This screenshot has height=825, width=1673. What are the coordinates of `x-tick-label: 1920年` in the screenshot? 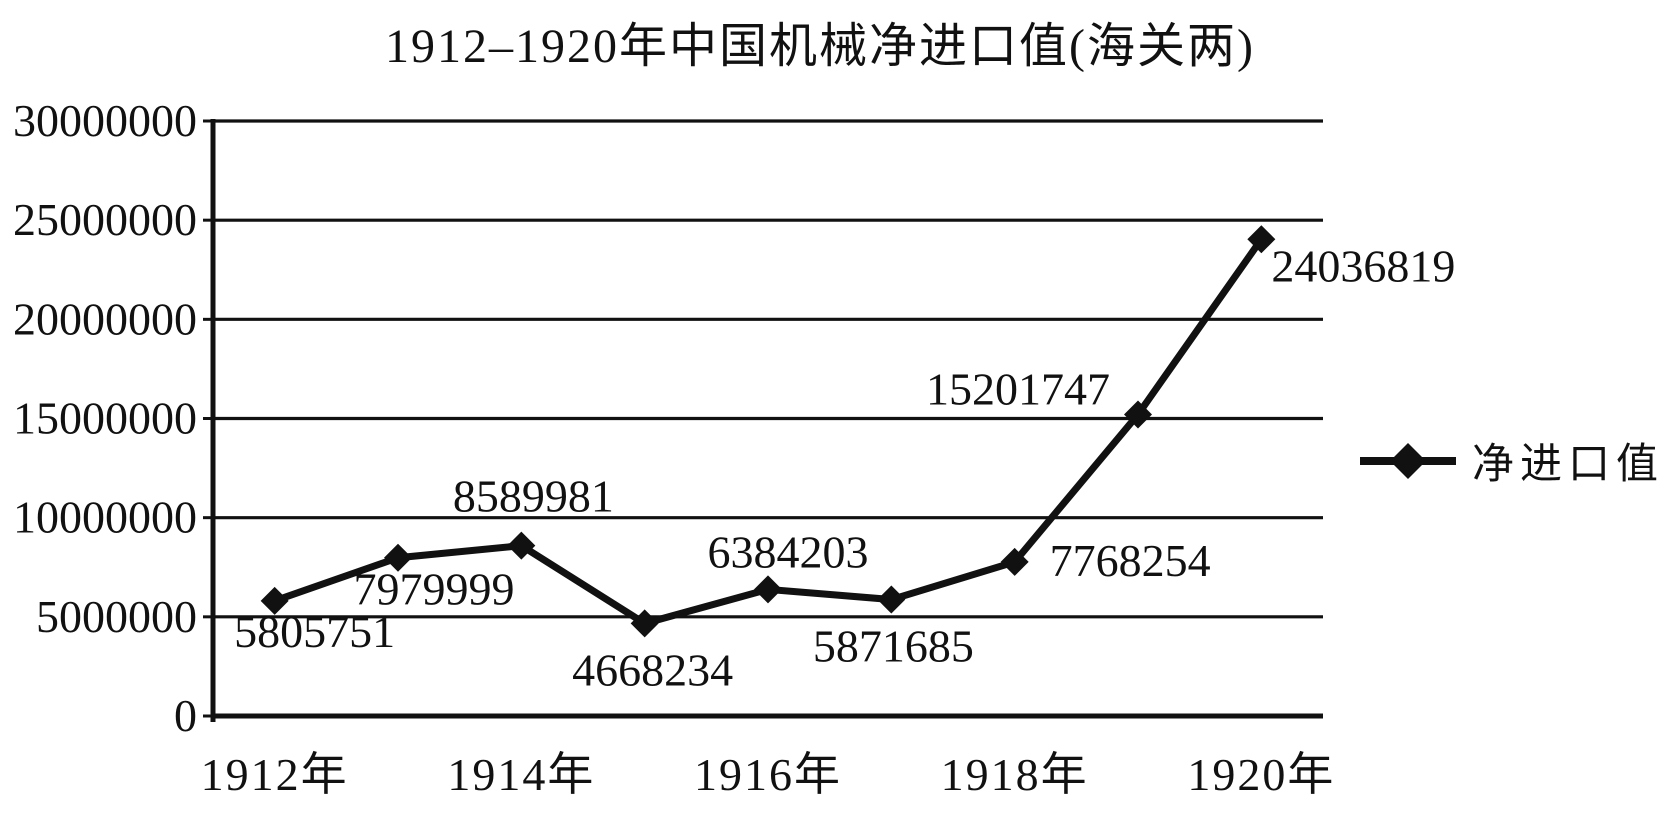 It's located at (1261, 774).